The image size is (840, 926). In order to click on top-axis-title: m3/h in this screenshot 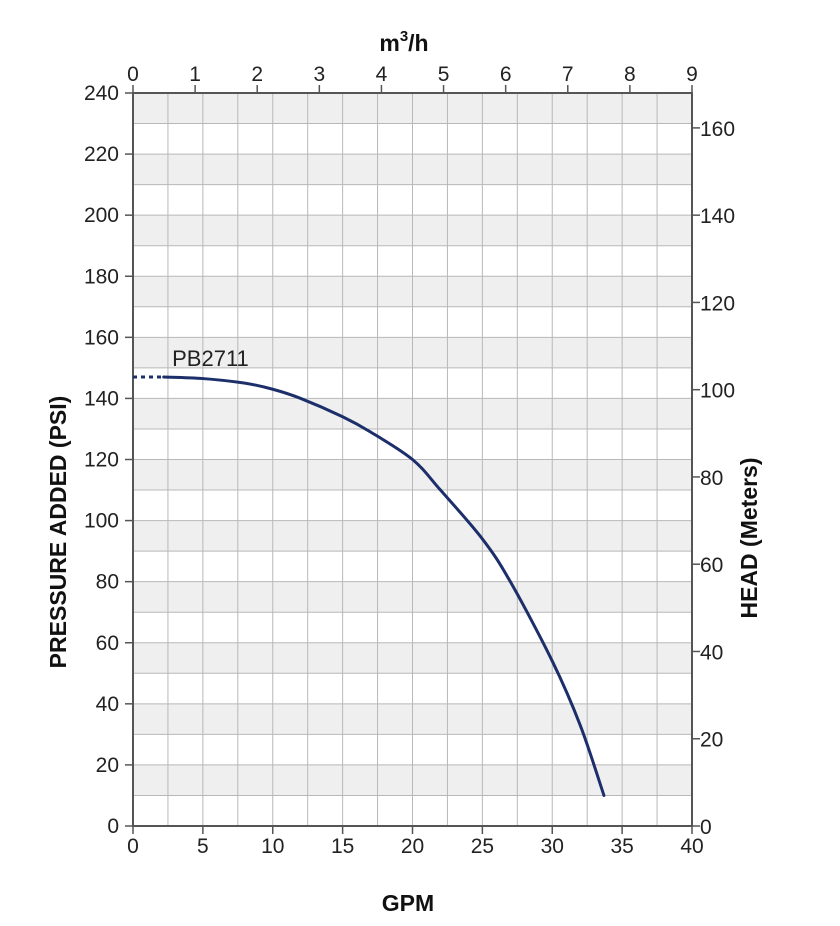, I will do `click(403, 42)`.